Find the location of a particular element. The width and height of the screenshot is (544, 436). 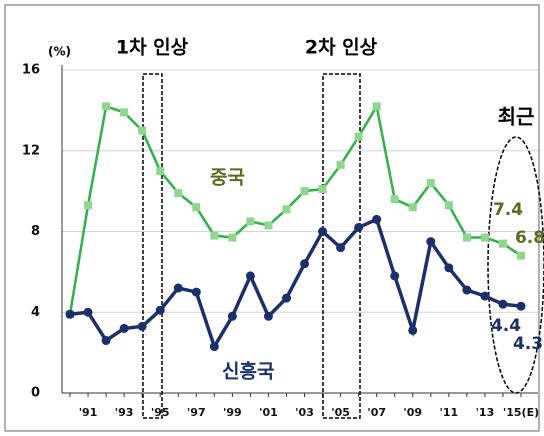

unit-label: (%) is located at coordinates (59, 52).